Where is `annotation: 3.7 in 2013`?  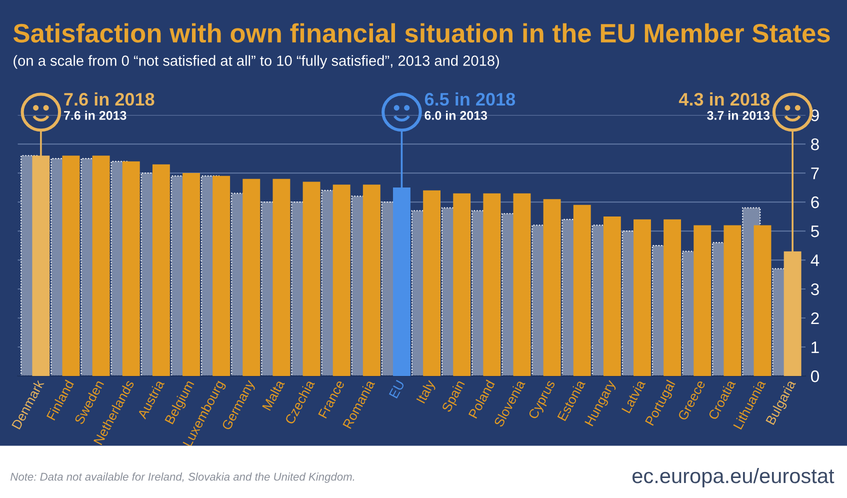
annotation: 3.7 in 2013 is located at coordinates (738, 115).